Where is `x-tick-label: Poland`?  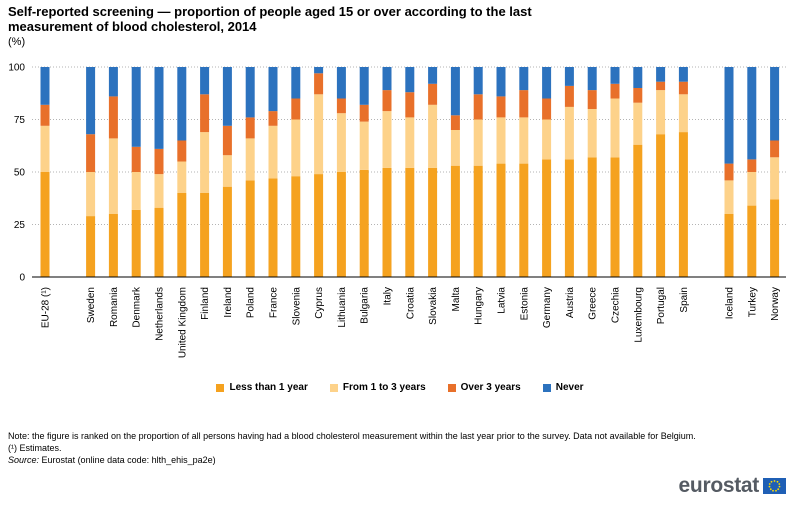
x-tick-label: Poland is located at coordinates (251, 302).